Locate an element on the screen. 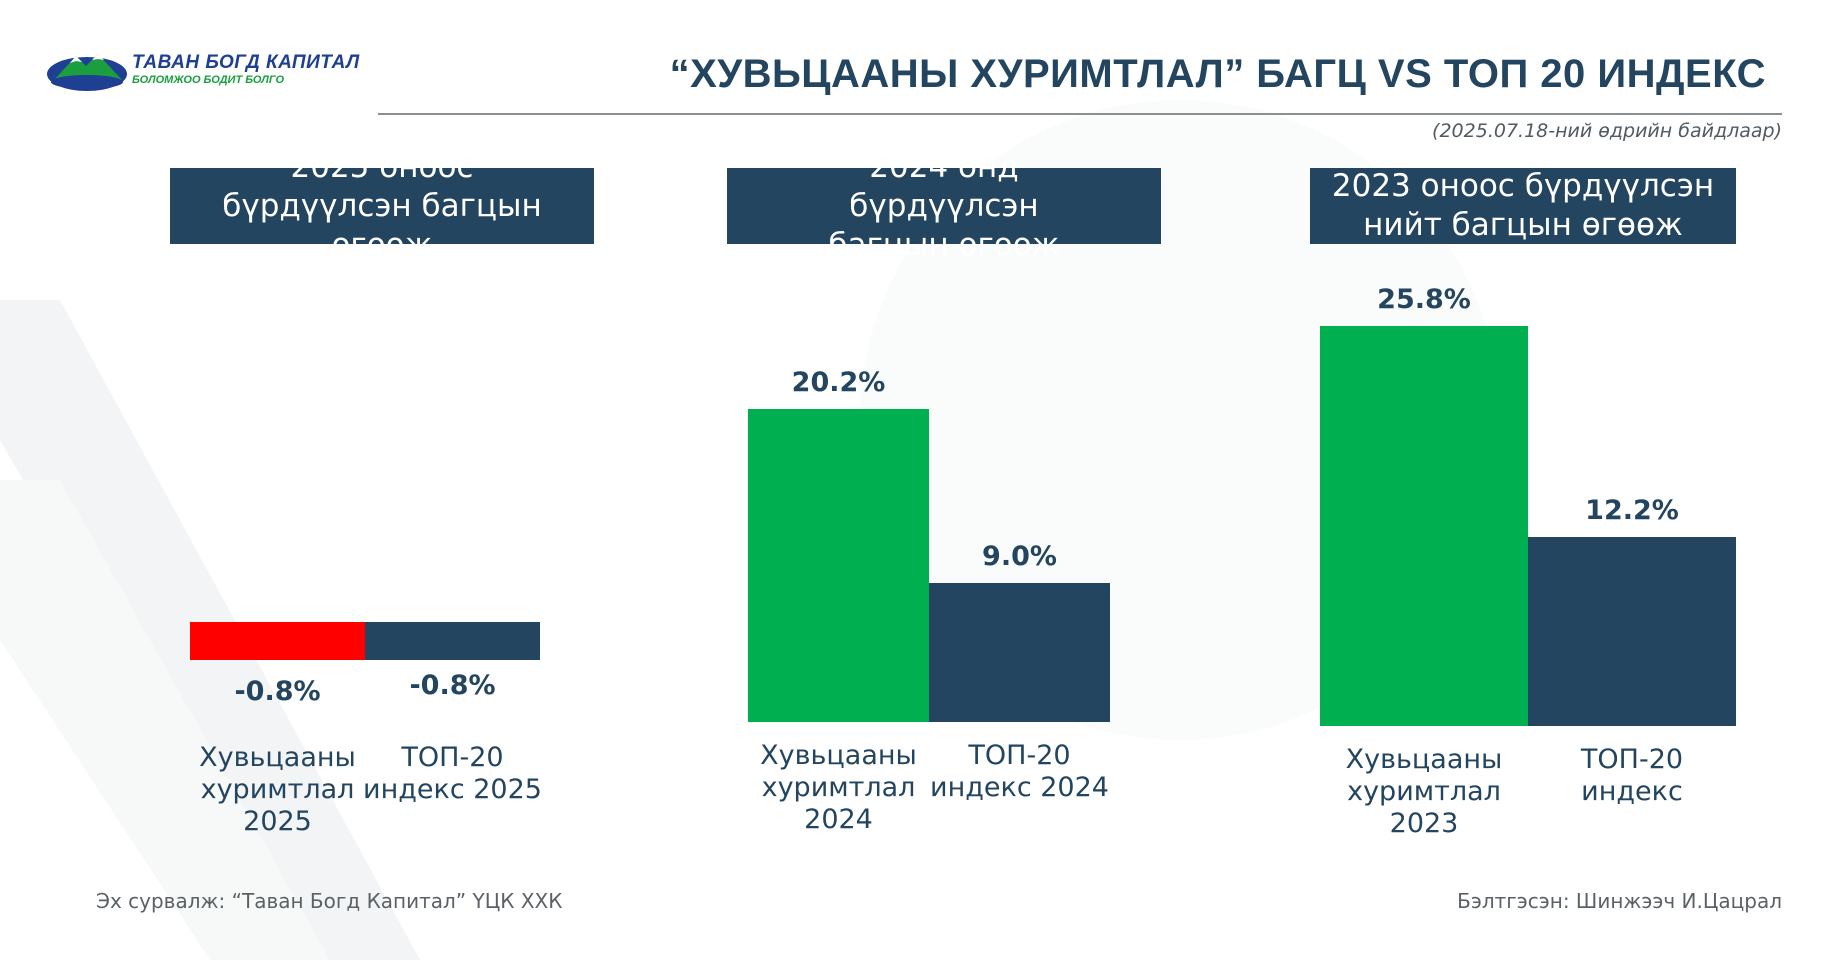  value-label: 20.2% is located at coordinates (838, 382).